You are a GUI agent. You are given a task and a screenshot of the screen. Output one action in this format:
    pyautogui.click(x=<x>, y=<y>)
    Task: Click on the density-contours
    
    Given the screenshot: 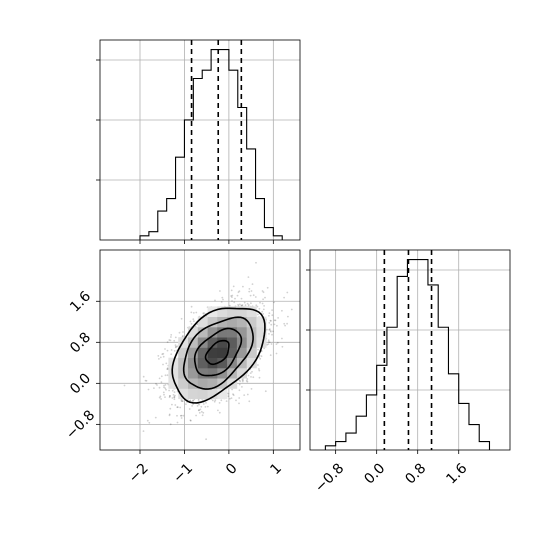 What is the action you would take?
    pyautogui.click(x=218, y=355)
    